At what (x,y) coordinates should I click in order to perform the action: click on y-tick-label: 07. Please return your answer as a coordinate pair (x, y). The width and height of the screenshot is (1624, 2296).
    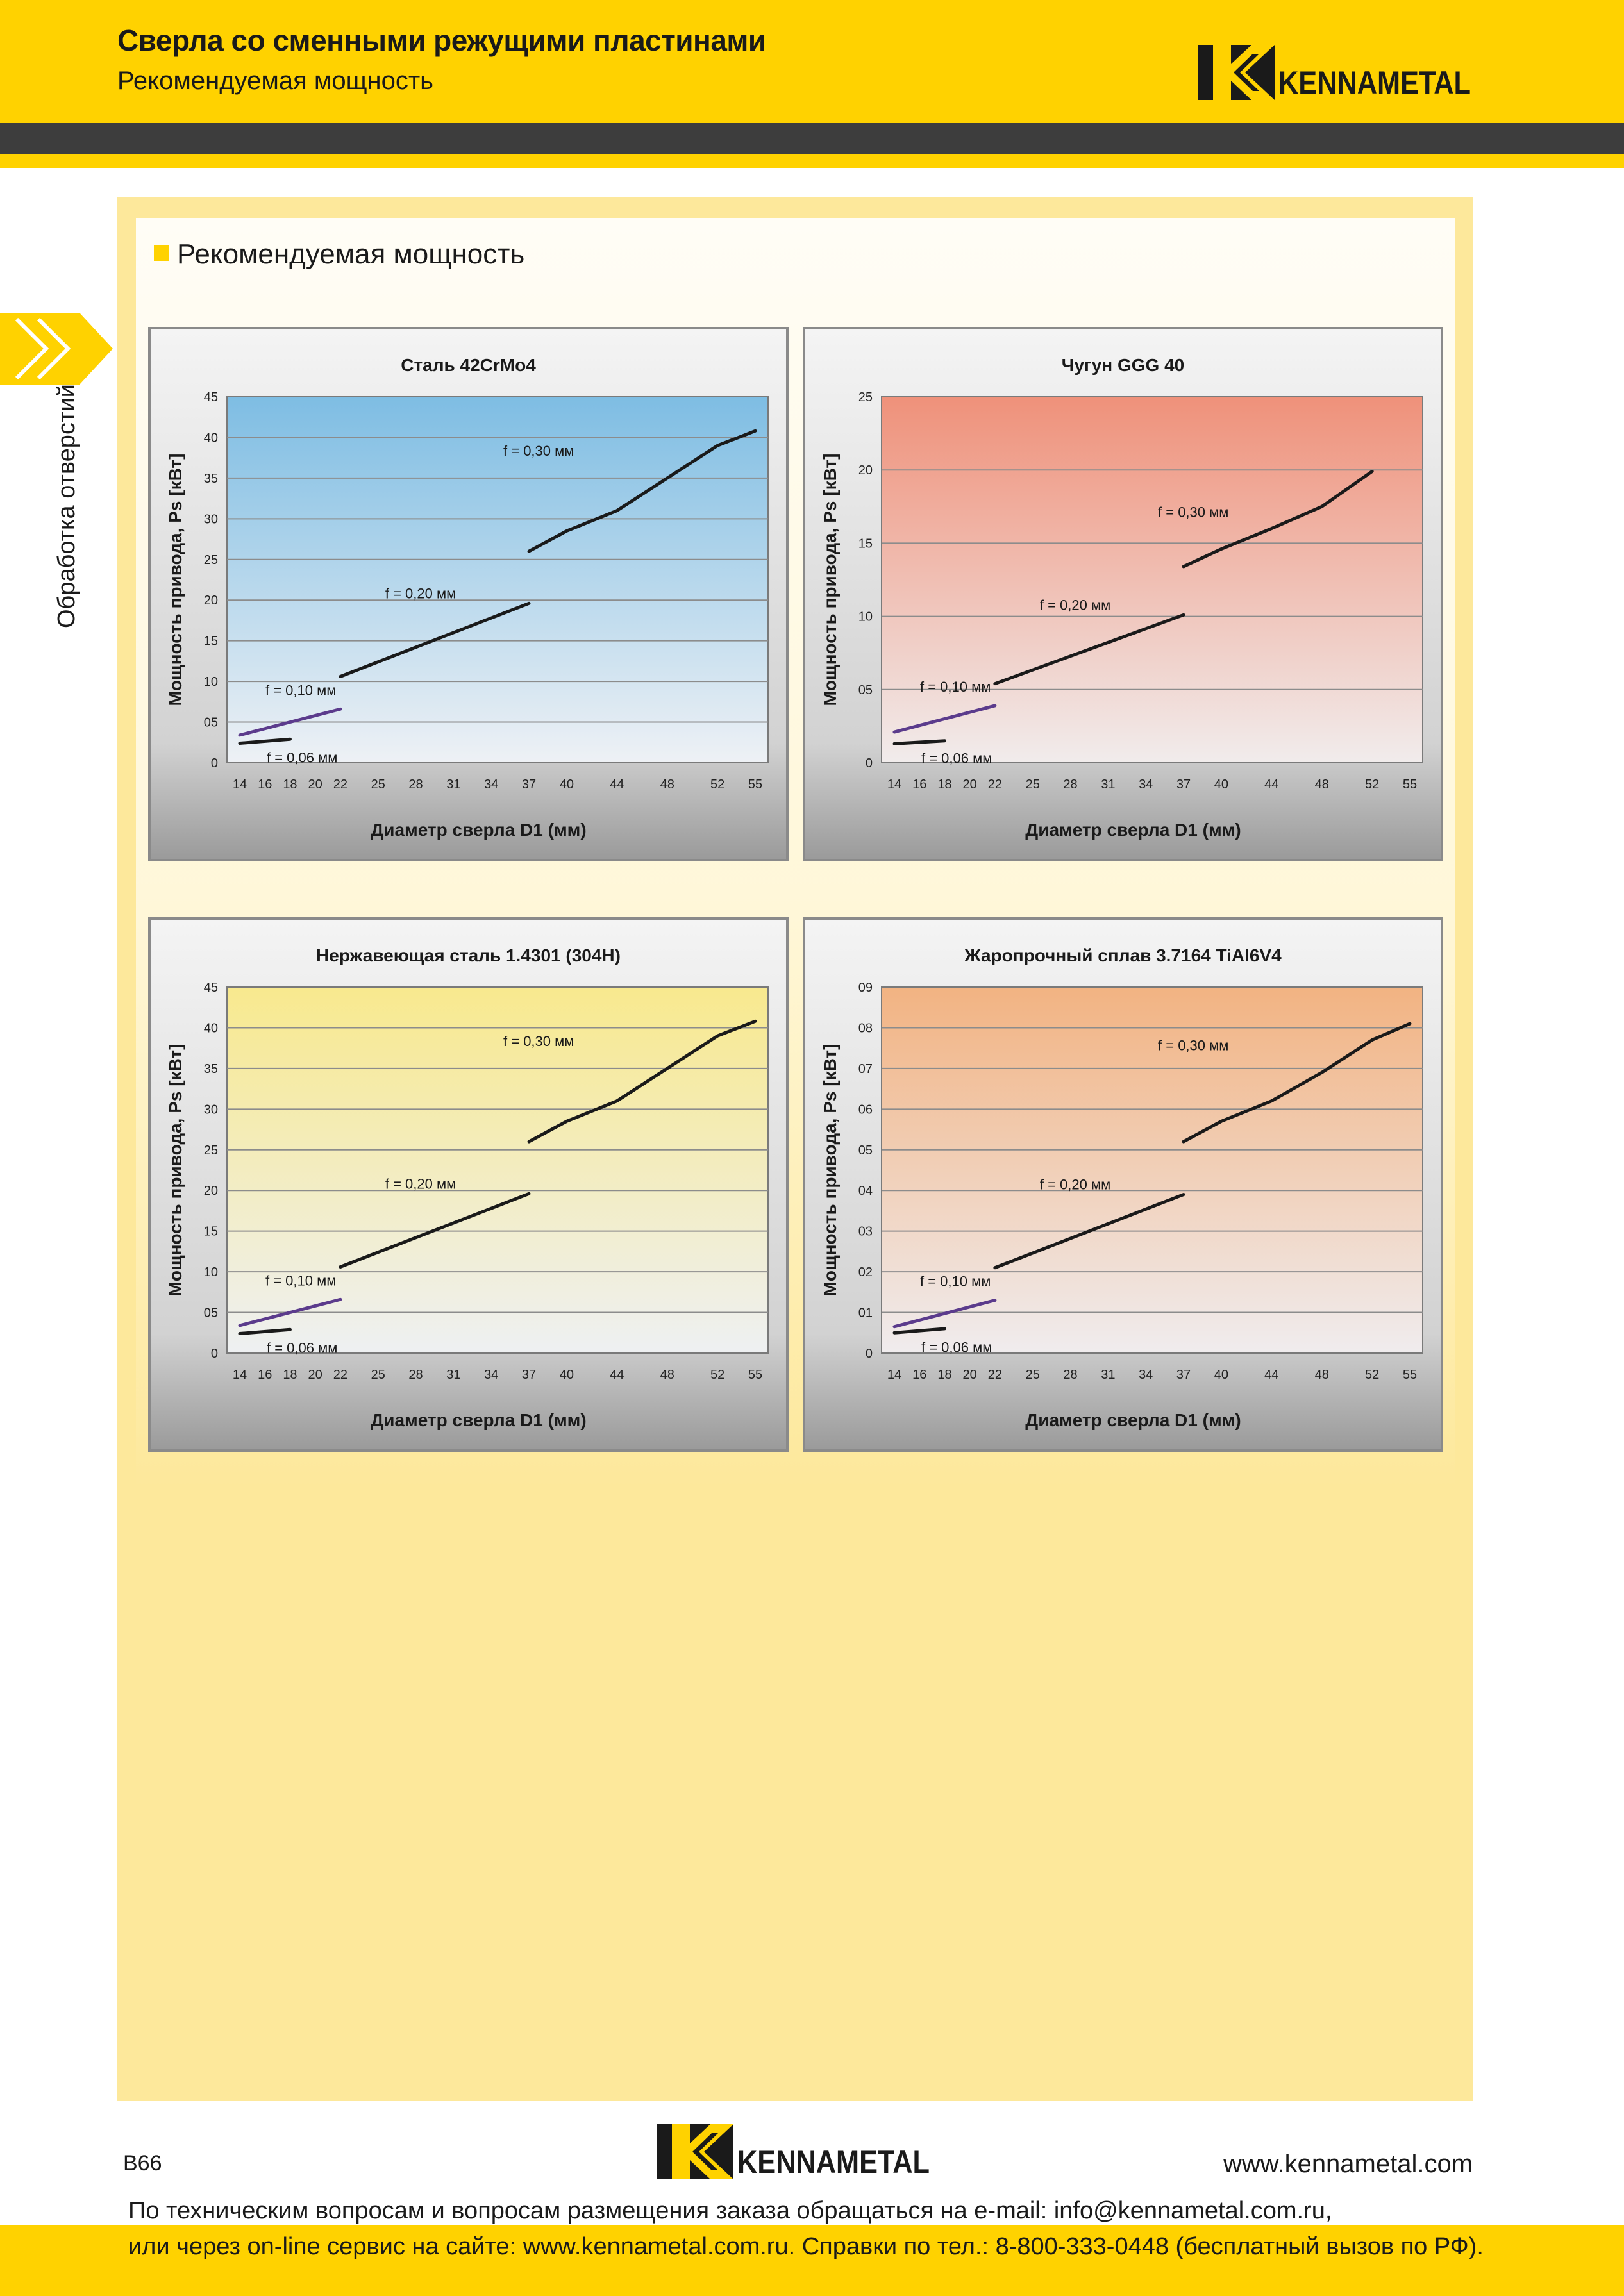
    Looking at the image, I should click on (865, 1069).